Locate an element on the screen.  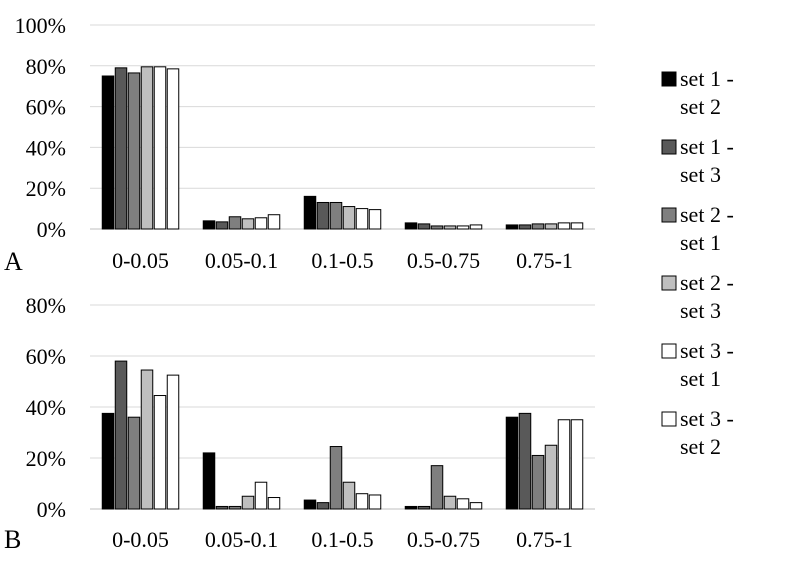
panel-label: A is located at coordinates (13, 261).